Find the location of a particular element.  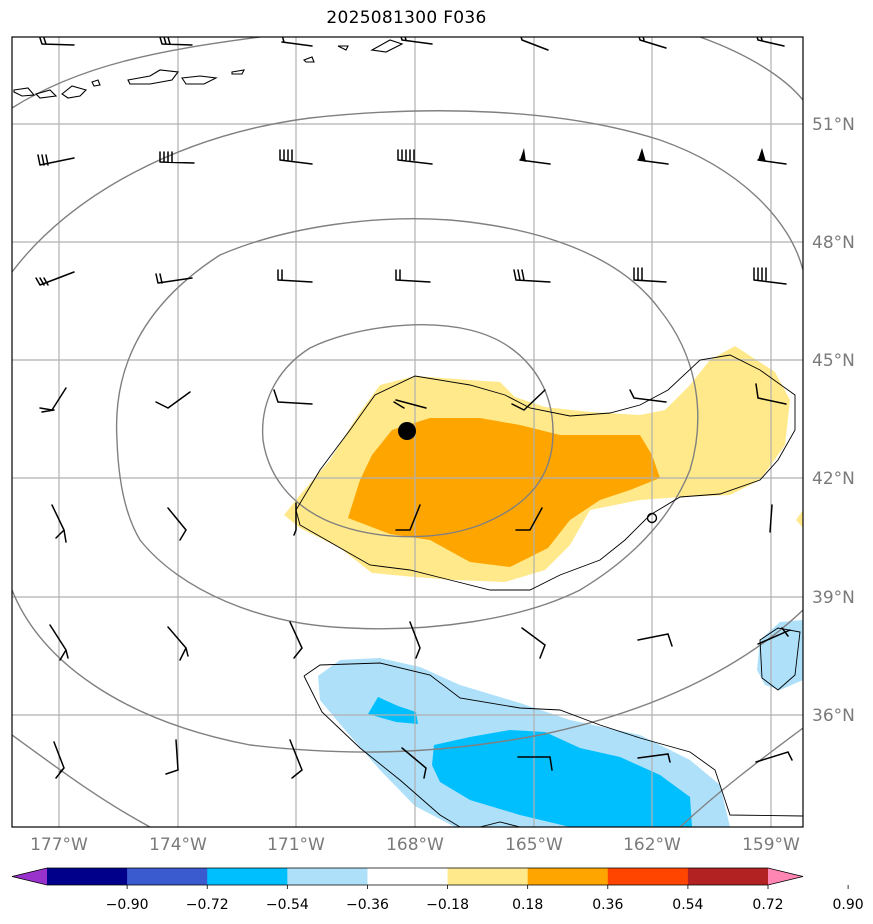

lat-label-48: 48°N is located at coordinates (833, 243).